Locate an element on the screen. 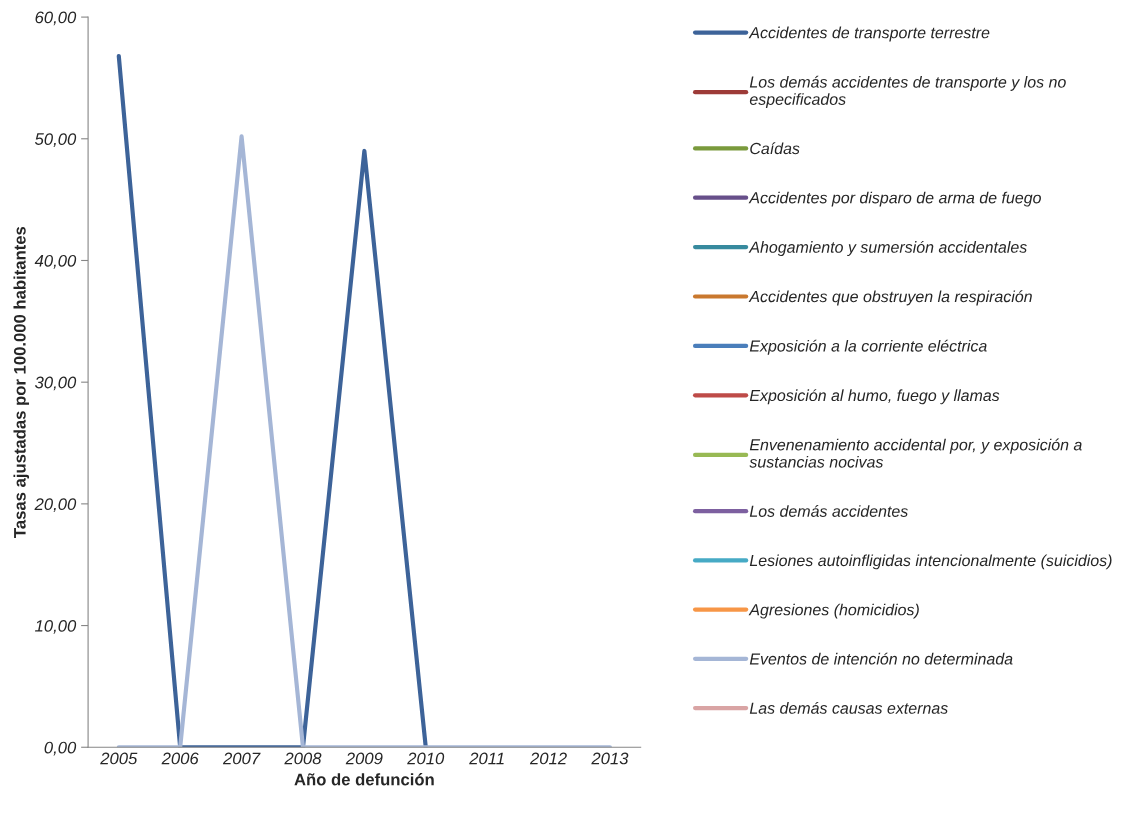 This screenshot has height=814, width=1144. legend-label: Los demás accidentes is located at coordinates (828, 510).